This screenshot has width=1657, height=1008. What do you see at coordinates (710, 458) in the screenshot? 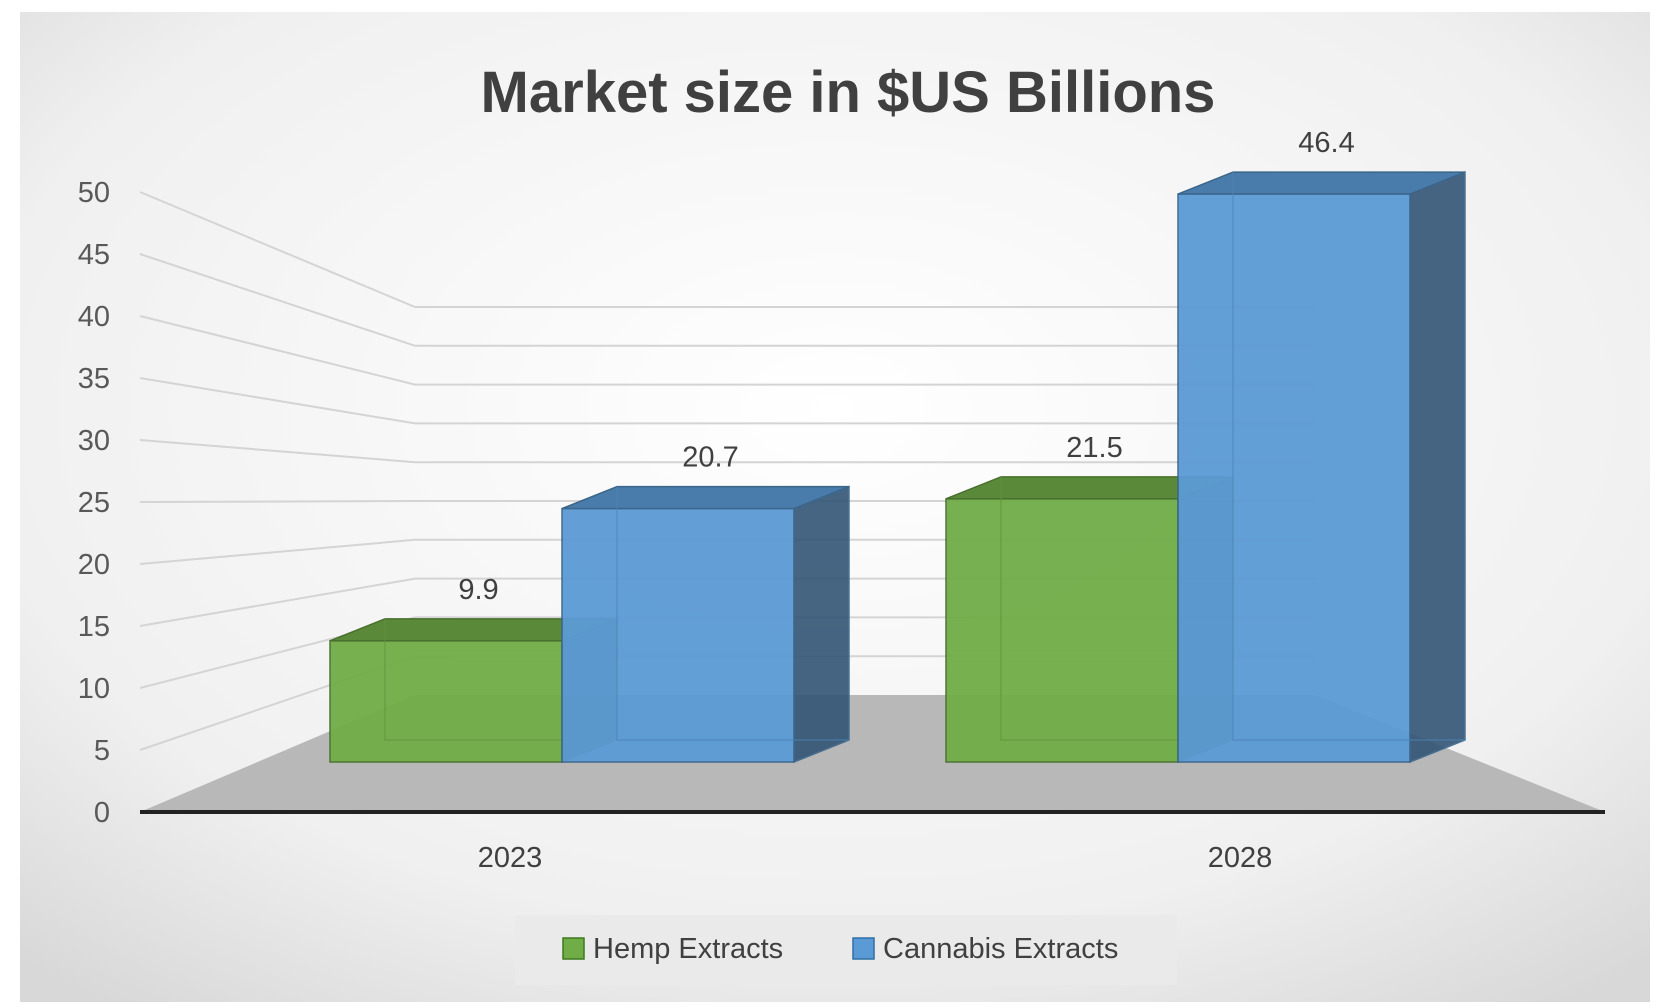
I see `data-label: 20.7` at bounding box center [710, 458].